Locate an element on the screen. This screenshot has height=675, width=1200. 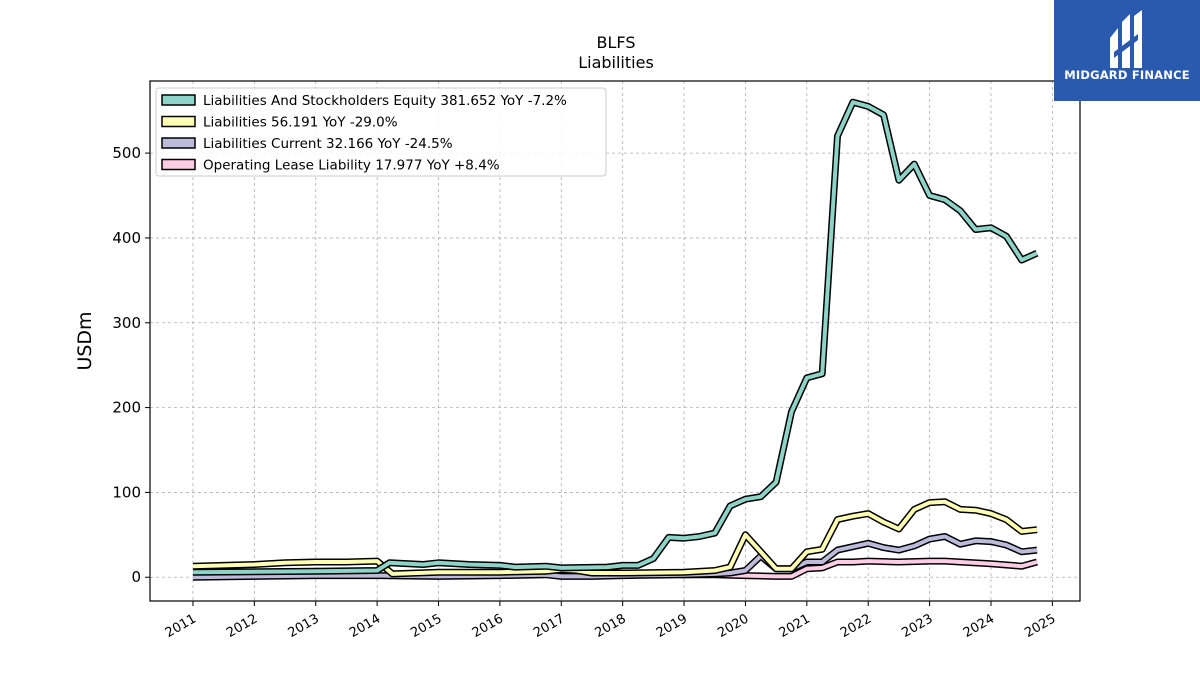
y-tick-label: 400 is located at coordinates (126, 238).